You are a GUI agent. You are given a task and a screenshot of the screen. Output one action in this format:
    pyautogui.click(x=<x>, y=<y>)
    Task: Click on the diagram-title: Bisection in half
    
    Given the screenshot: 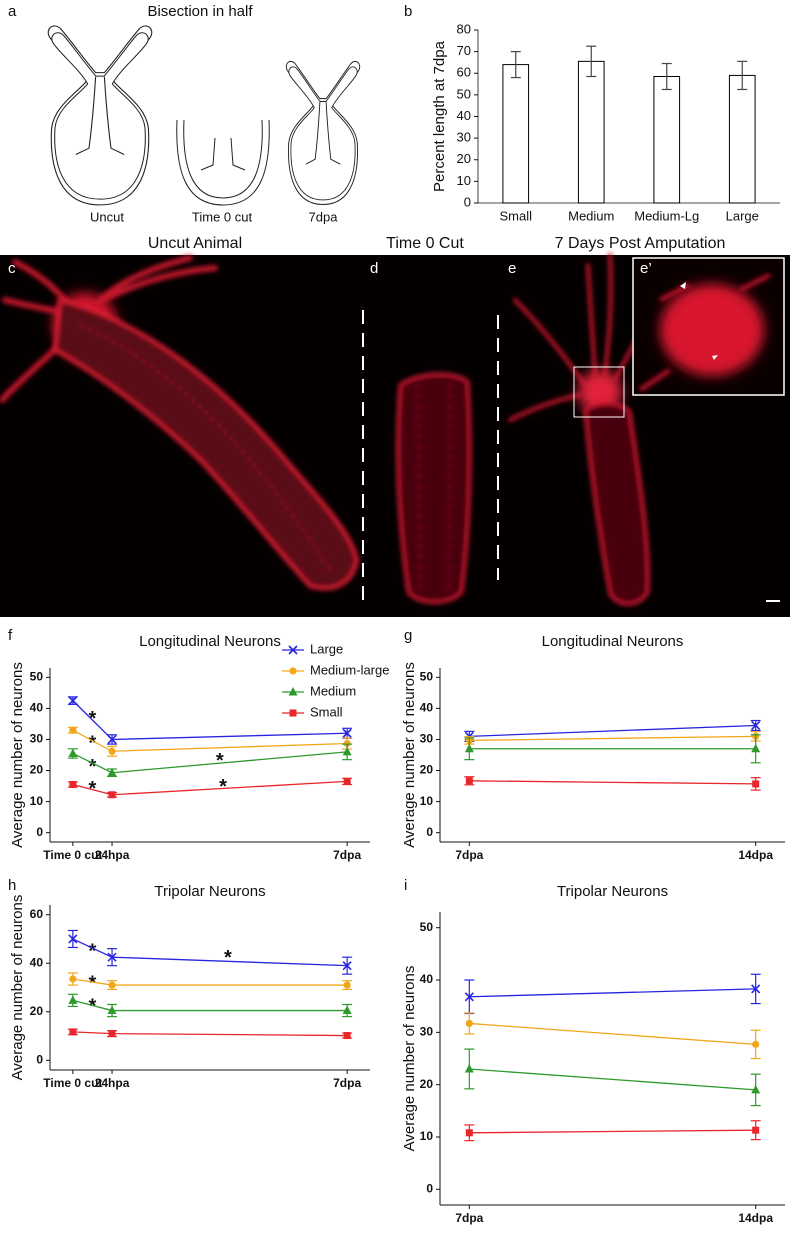 What is the action you would take?
    pyautogui.click(x=200, y=11)
    